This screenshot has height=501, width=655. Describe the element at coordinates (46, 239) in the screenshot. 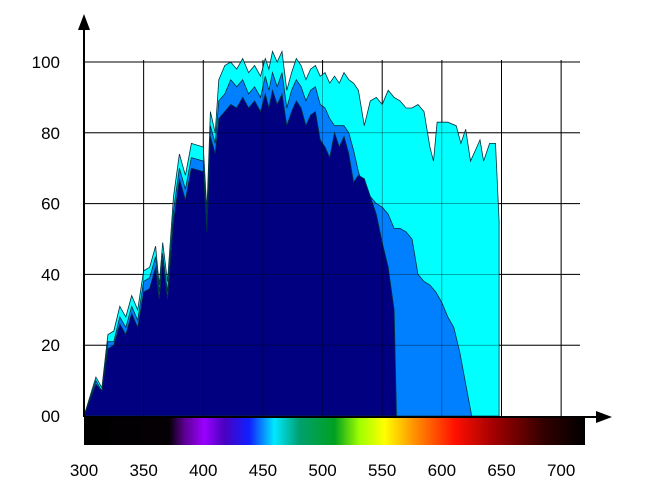

I see `y-tick-labels: 00 20 40 60 80 100` at that location.